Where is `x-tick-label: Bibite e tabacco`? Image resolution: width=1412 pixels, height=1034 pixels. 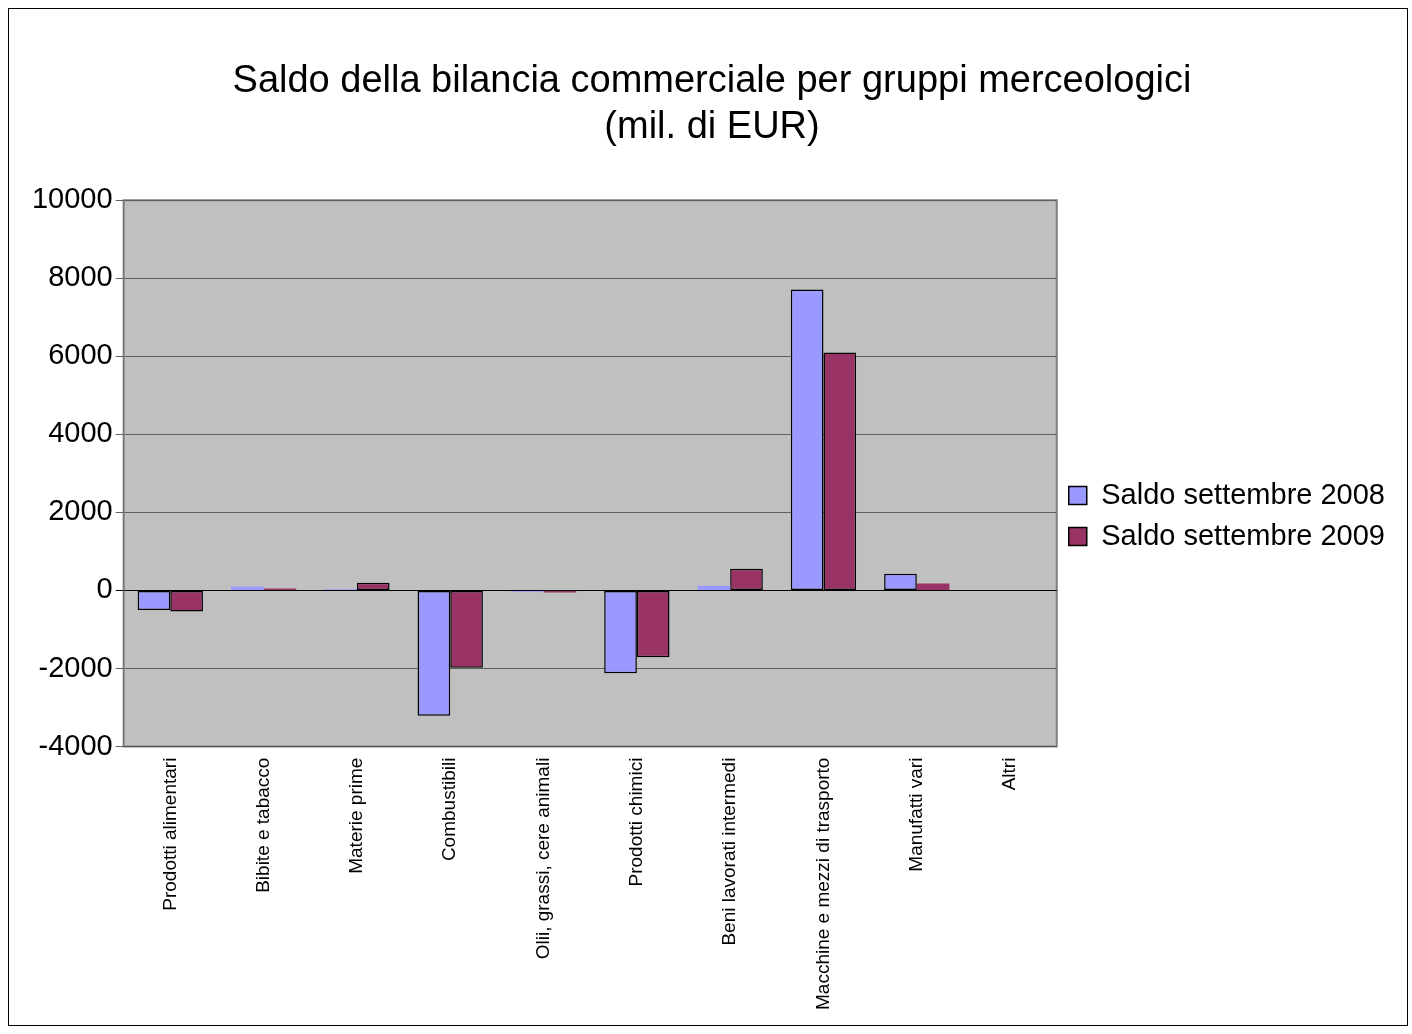 x-tick-label: Bibite e tabacco is located at coordinates (262, 825).